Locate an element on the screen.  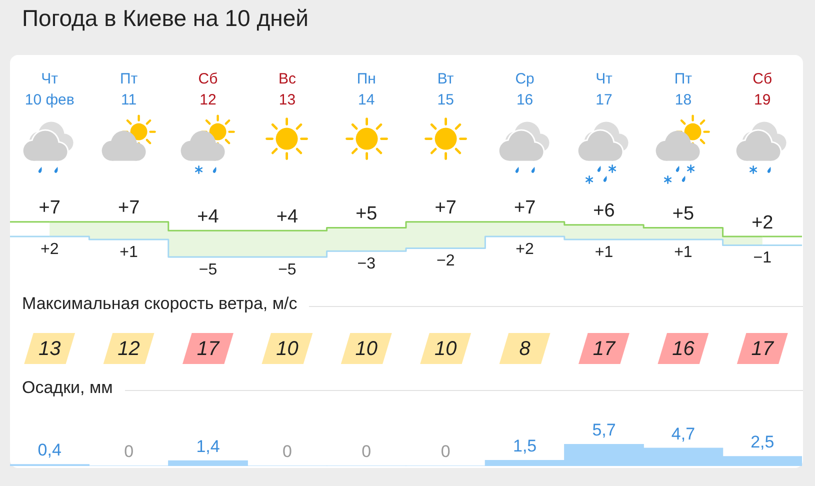
data-label: 0,4 is located at coordinates (50, 450).